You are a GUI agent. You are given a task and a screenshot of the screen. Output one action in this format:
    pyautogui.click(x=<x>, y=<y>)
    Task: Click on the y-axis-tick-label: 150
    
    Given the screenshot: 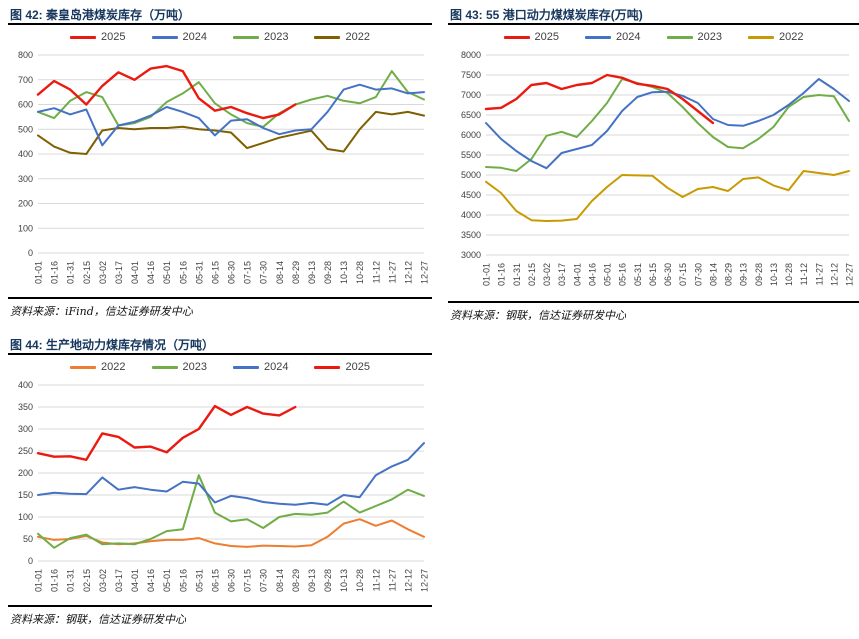 What is the action you would take?
    pyautogui.click(x=25, y=495)
    